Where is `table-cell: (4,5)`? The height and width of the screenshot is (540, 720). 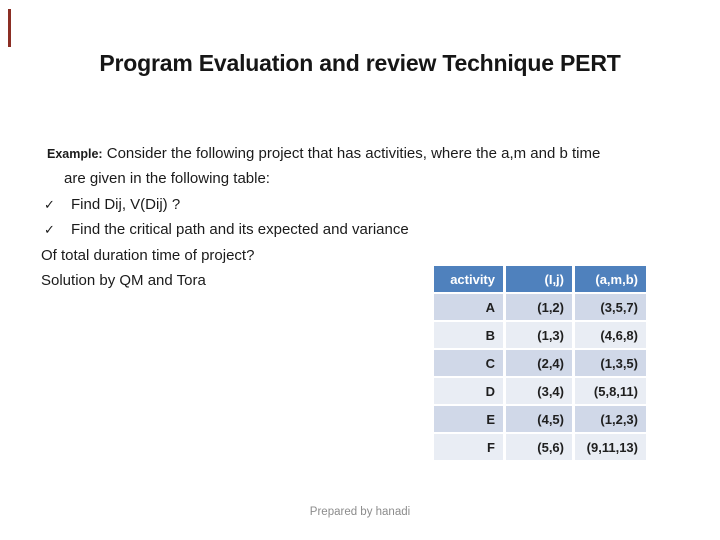
table-cell: (4,5) is located at coordinates (539, 419).